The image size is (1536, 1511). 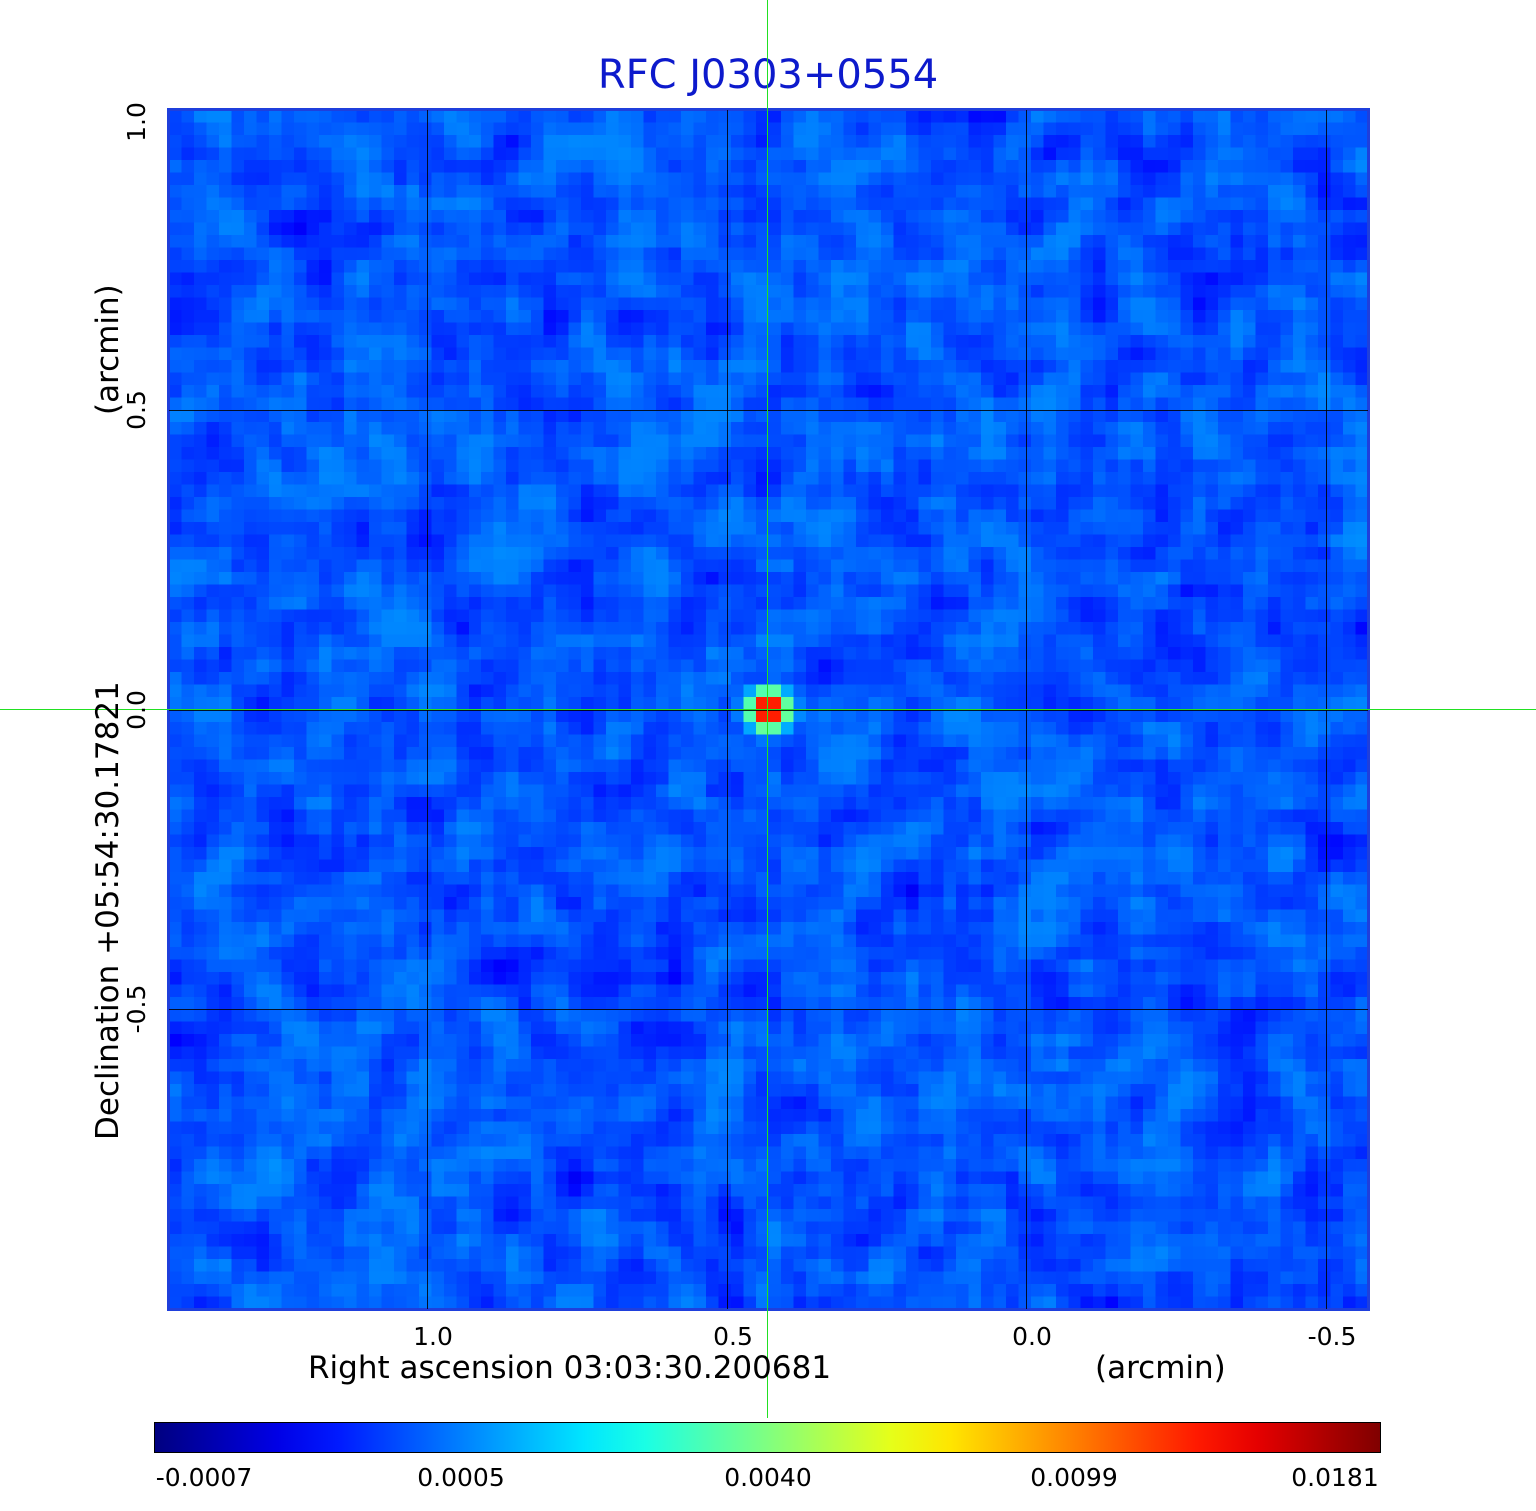 I want to click on y-axis-unit: (arcmin), so click(x=108, y=349).